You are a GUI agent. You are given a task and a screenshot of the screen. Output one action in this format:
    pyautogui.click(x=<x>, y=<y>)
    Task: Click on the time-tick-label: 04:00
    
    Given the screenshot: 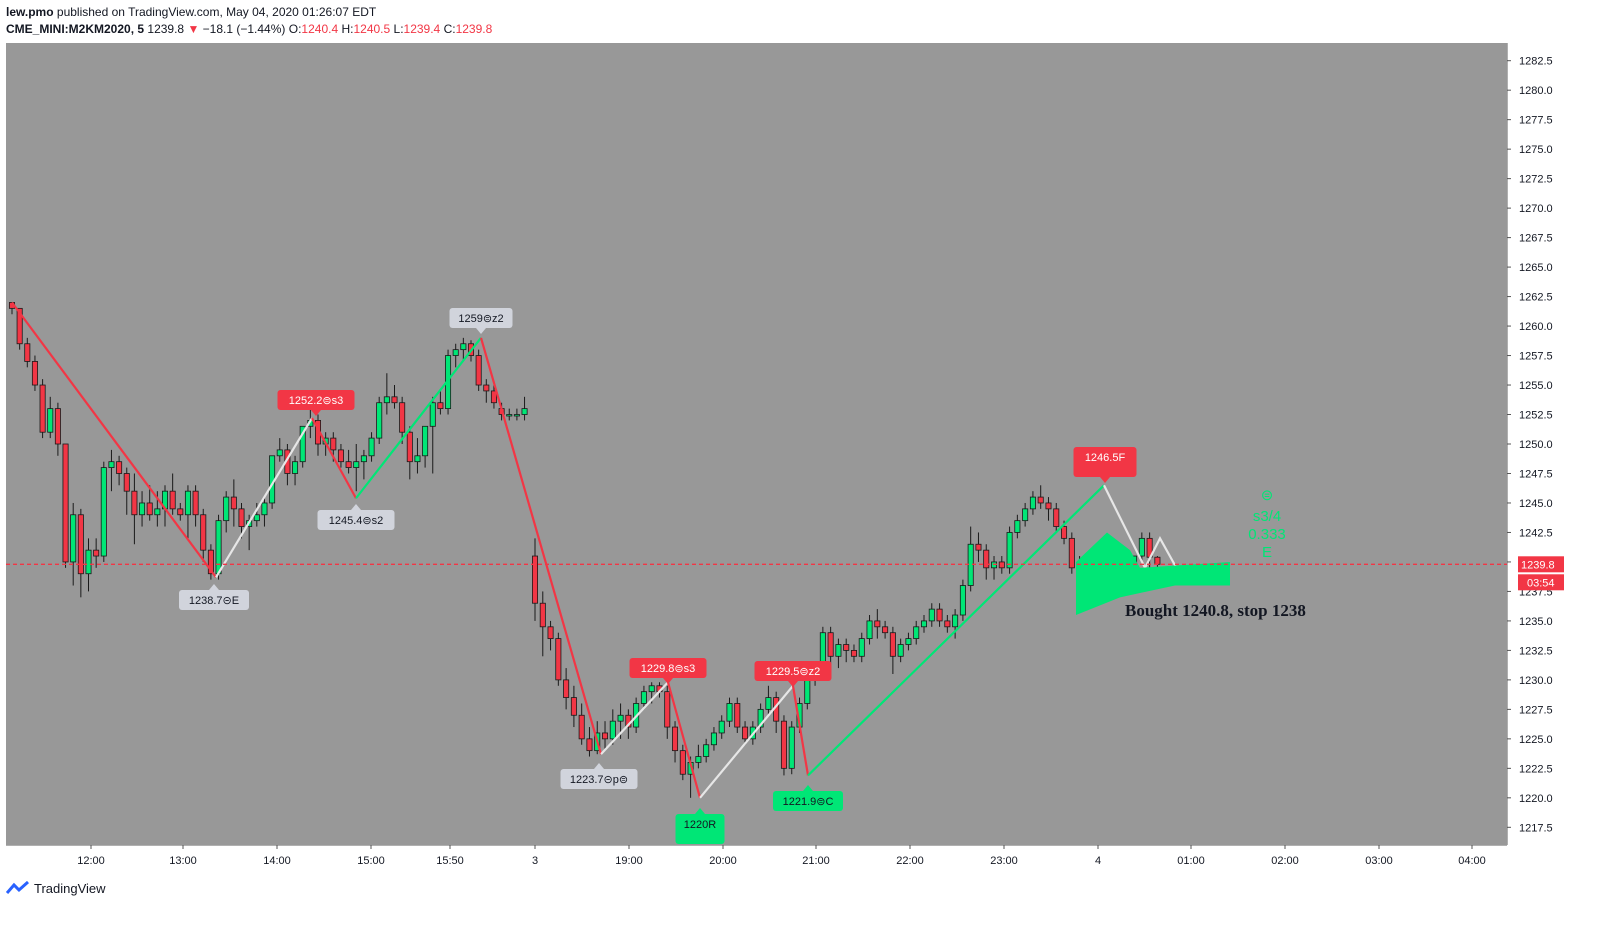 What is the action you would take?
    pyautogui.click(x=1472, y=861)
    